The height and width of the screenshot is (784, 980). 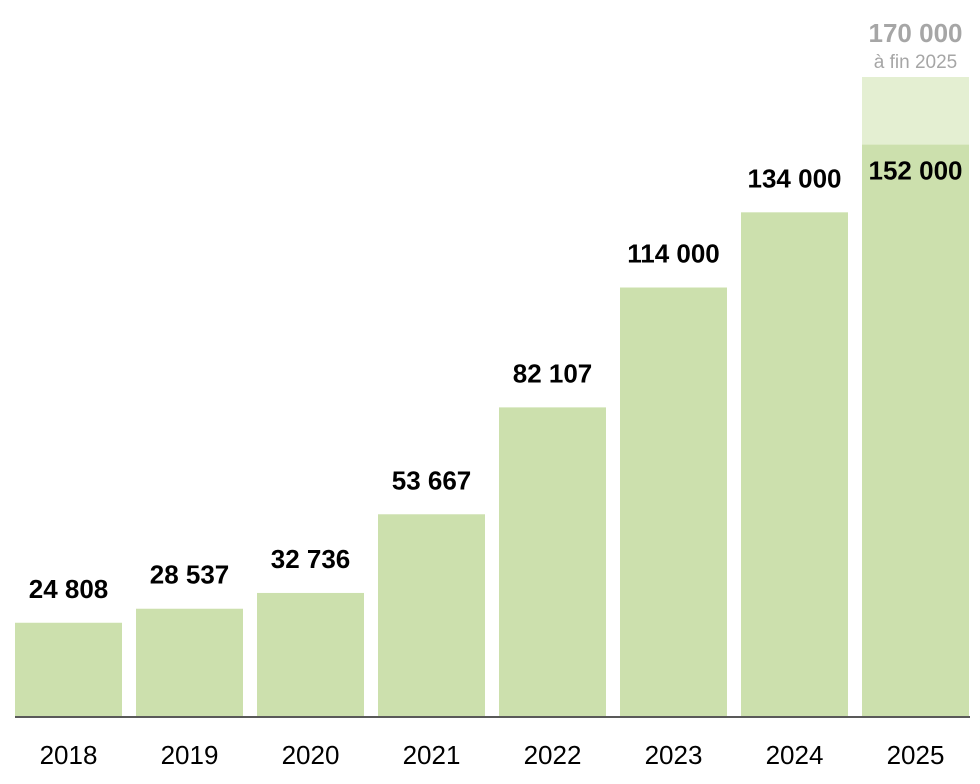 What do you see at coordinates (915, 62) in the screenshot?
I see `target-sublabel: à fin 2025` at bounding box center [915, 62].